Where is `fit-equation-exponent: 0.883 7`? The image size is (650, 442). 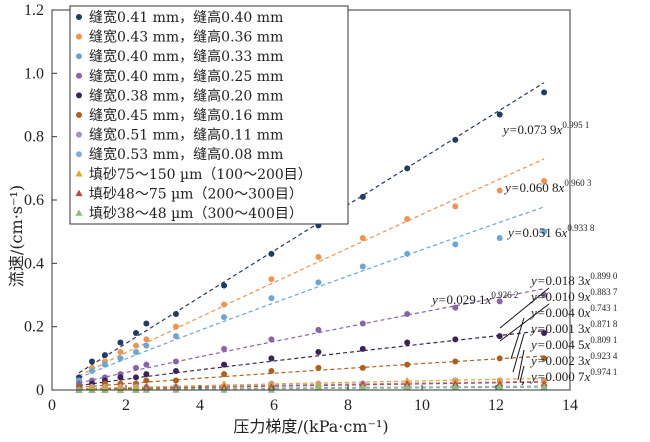 fit-equation-exponent: 0.883 7 is located at coordinates (604, 292).